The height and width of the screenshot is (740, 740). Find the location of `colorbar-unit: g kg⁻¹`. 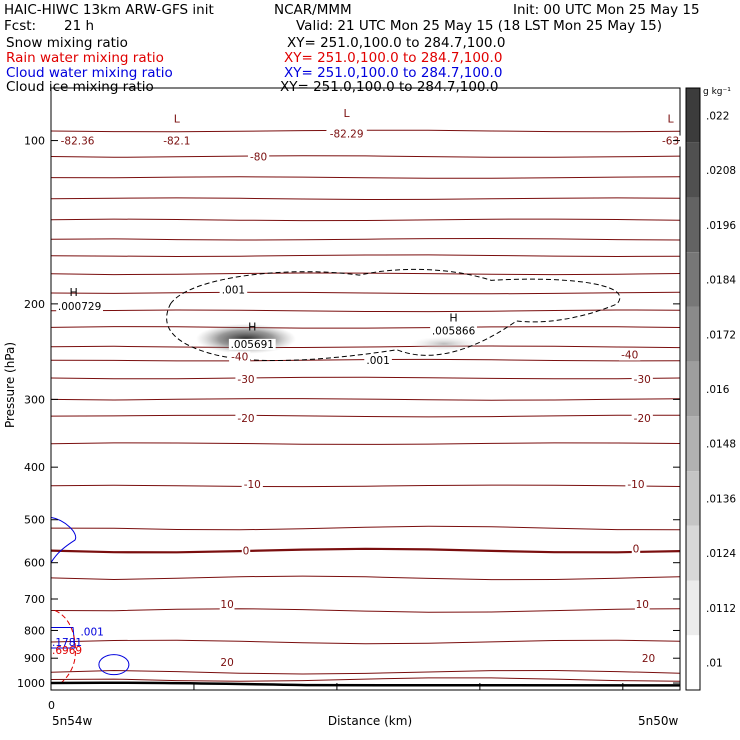

colorbar-unit: g kg⁻¹ is located at coordinates (717, 92).